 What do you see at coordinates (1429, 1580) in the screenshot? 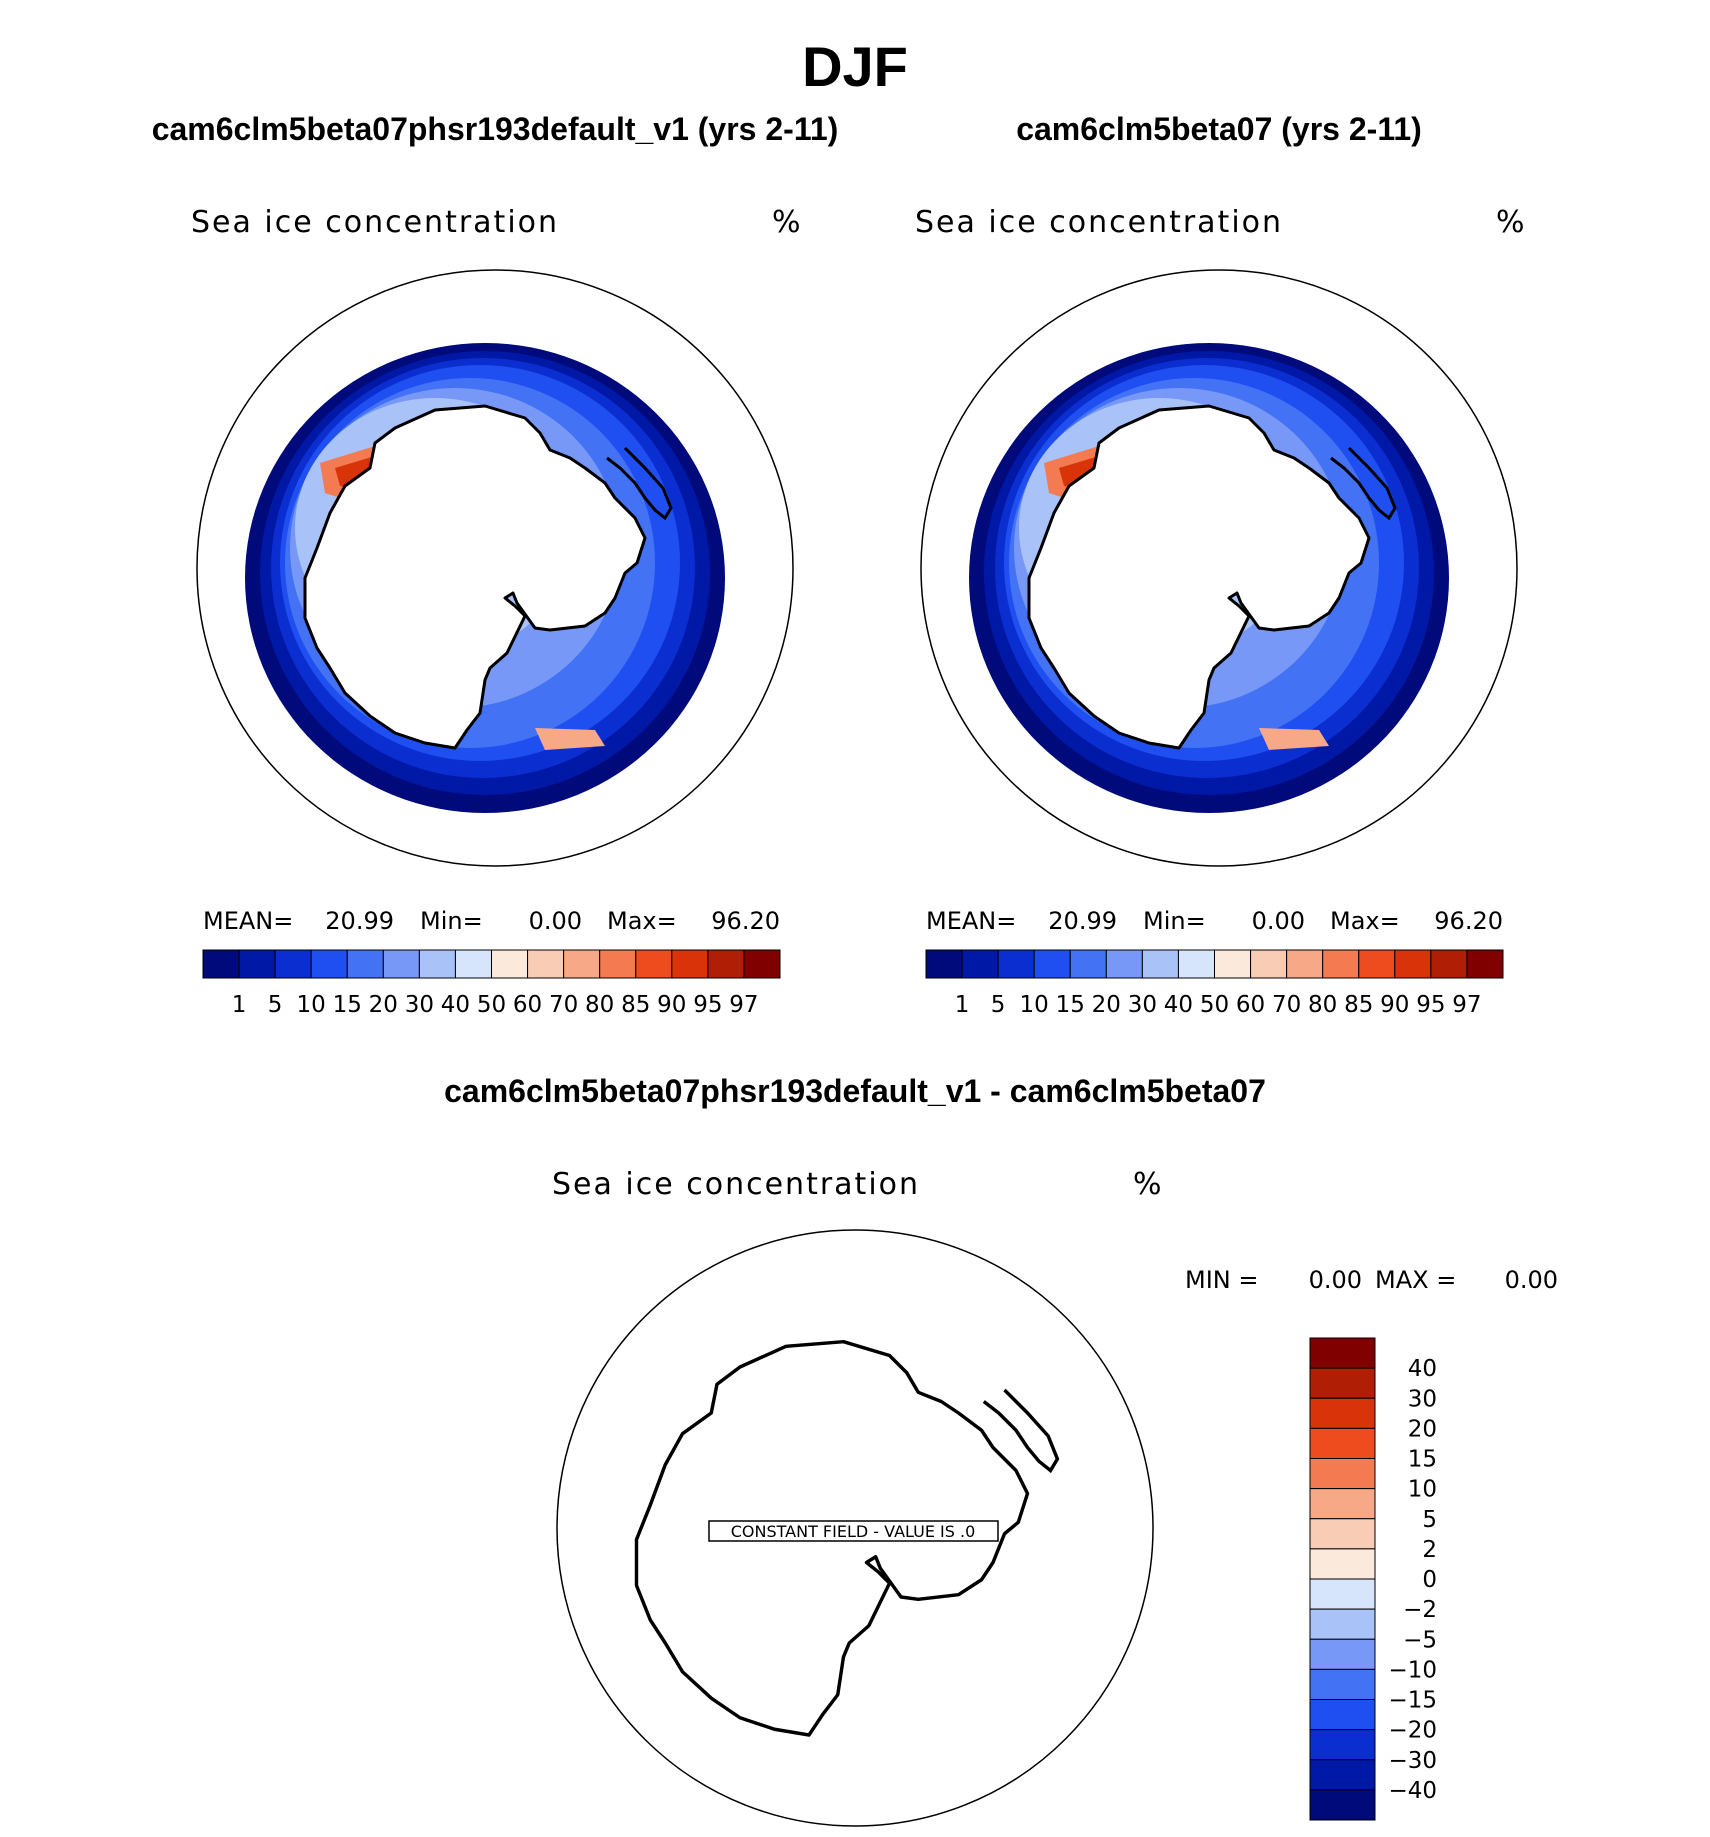
I see `colorbar-tick-label: 0` at bounding box center [1429, 1580].